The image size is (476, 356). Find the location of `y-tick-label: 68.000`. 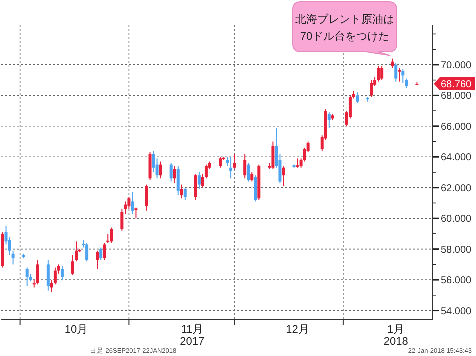

y-tick-label: 68.000 is located at coordinates (456, 96).